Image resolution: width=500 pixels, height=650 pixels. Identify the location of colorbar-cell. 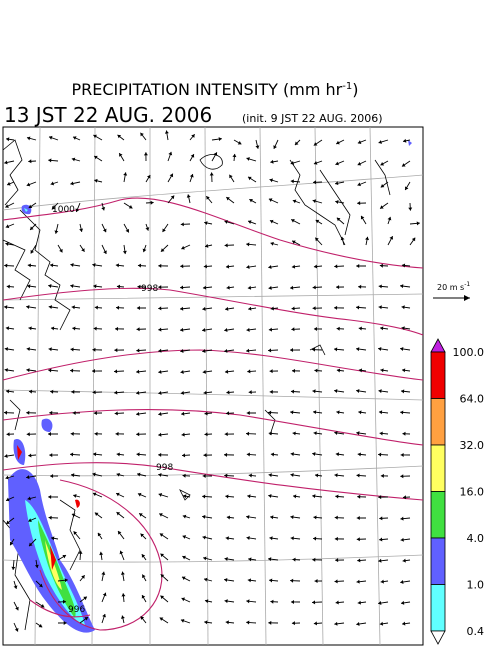
(438, 375).